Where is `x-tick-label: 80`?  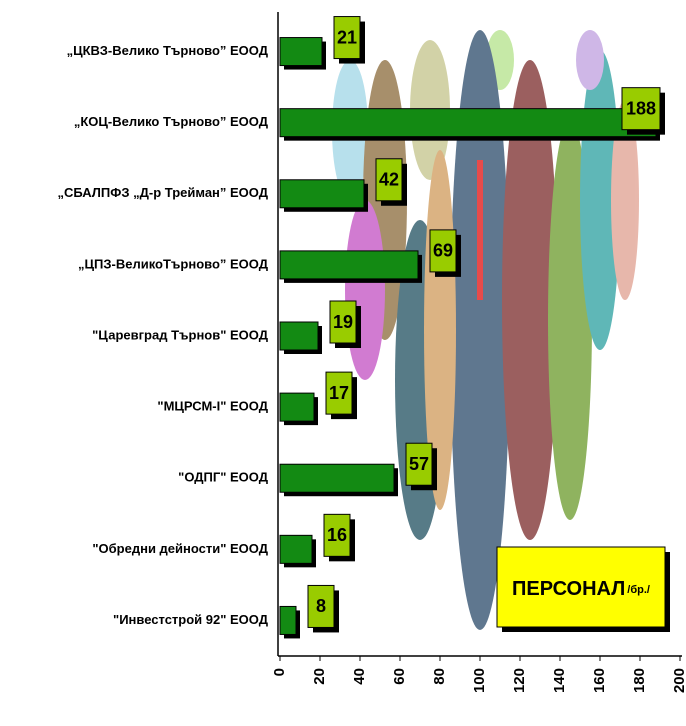
x-tick-label: 80 is located at coordinates (439, 676).